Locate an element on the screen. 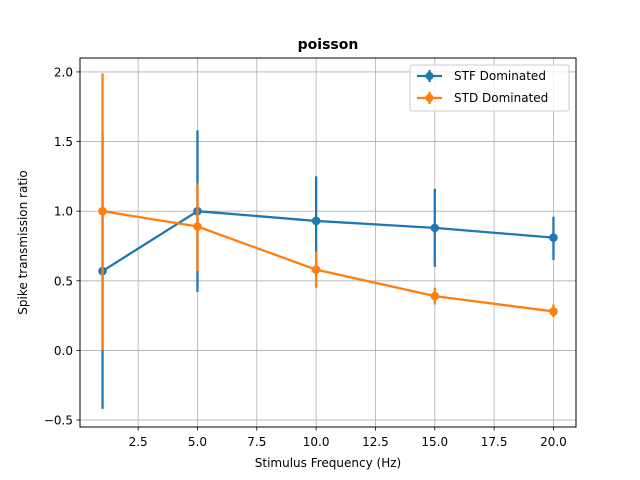 This screenshot has height=480, width=640. legend-entry-stf: STF Dominated is located at coordinates (481, 76).